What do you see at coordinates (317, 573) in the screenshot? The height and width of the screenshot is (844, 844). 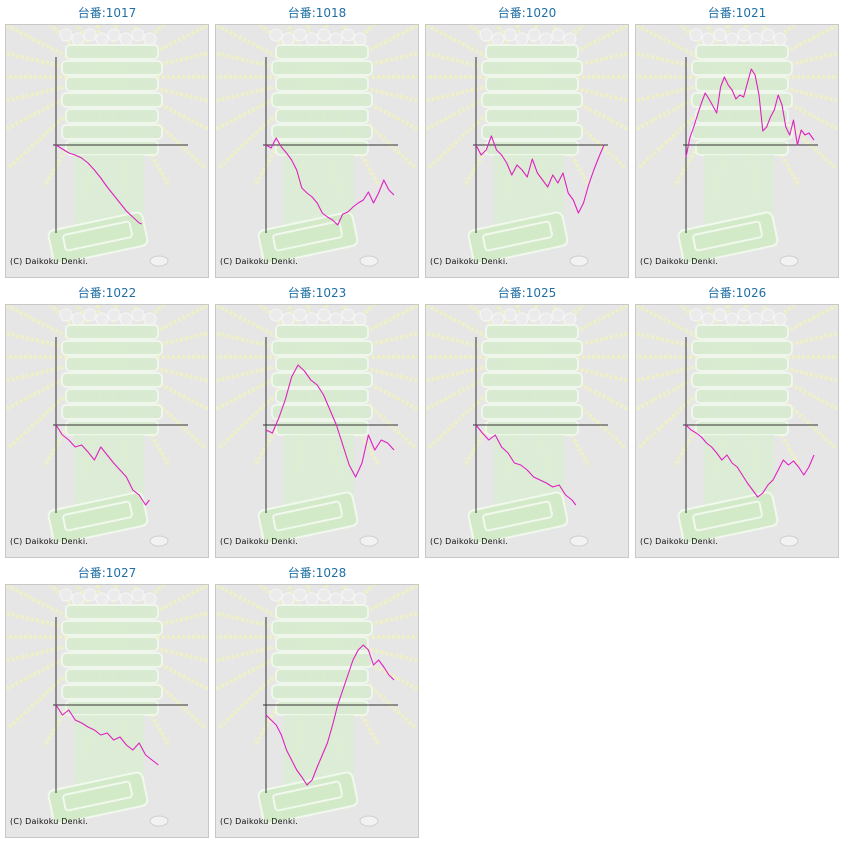 I see `chart-title: 台番:1028` at bounding box center [317, 573].